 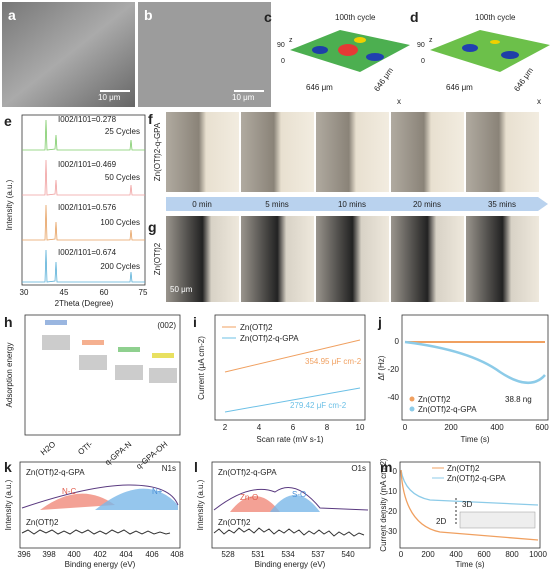 What do you see at coordinates (277, 204) in the screenshot?
I see `time-label: 5 mins` at bounding box center [277, 204].